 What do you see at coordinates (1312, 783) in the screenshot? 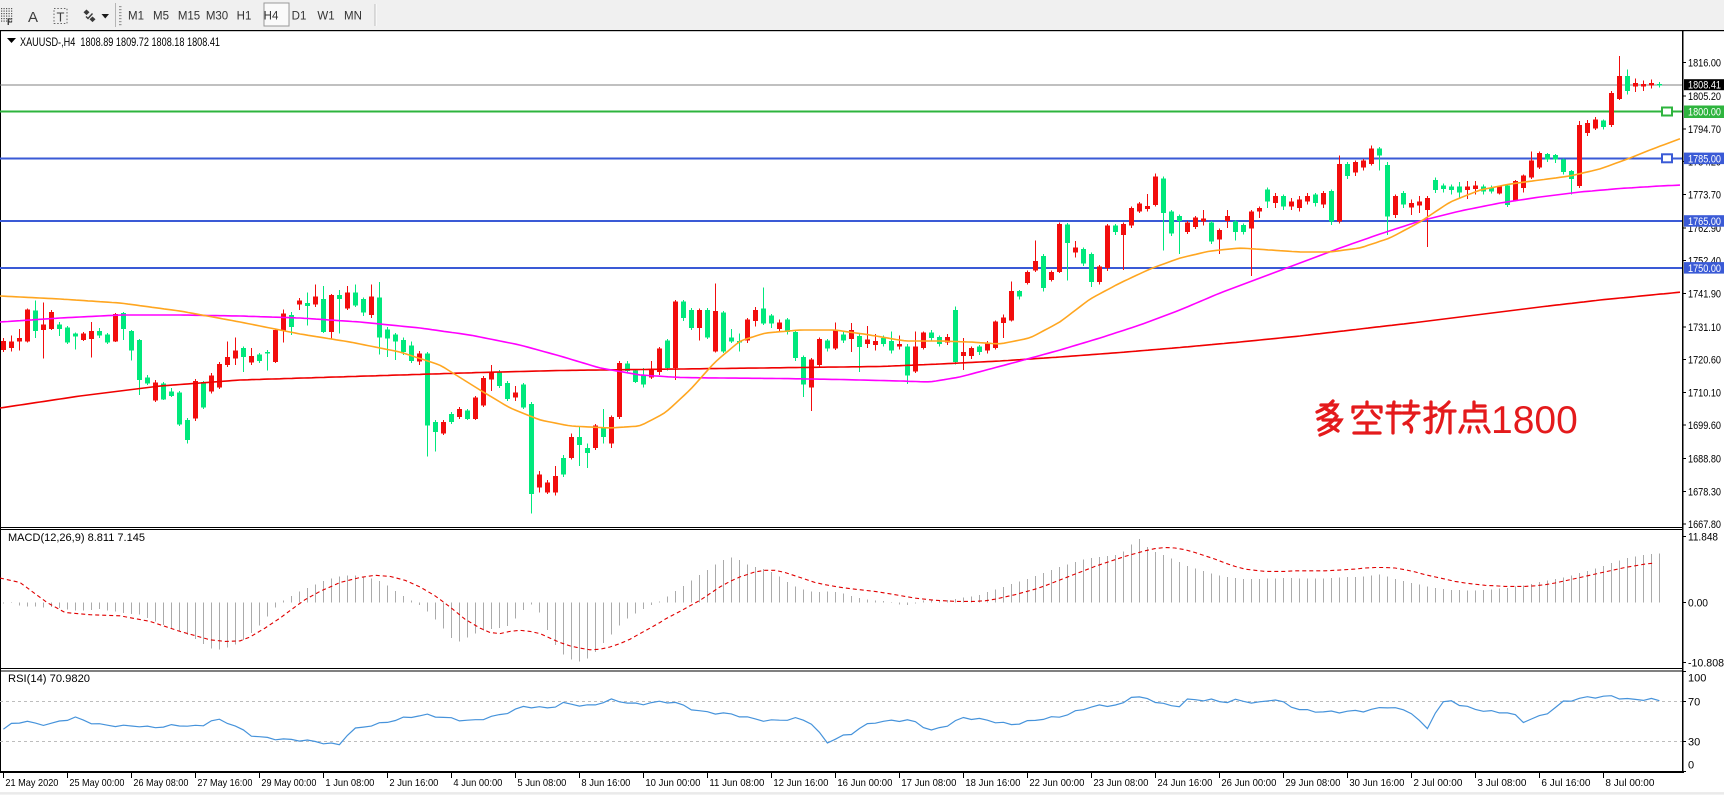
I see `svg-text: 29 Jun 08:00` at bounding box center [1312, 783].